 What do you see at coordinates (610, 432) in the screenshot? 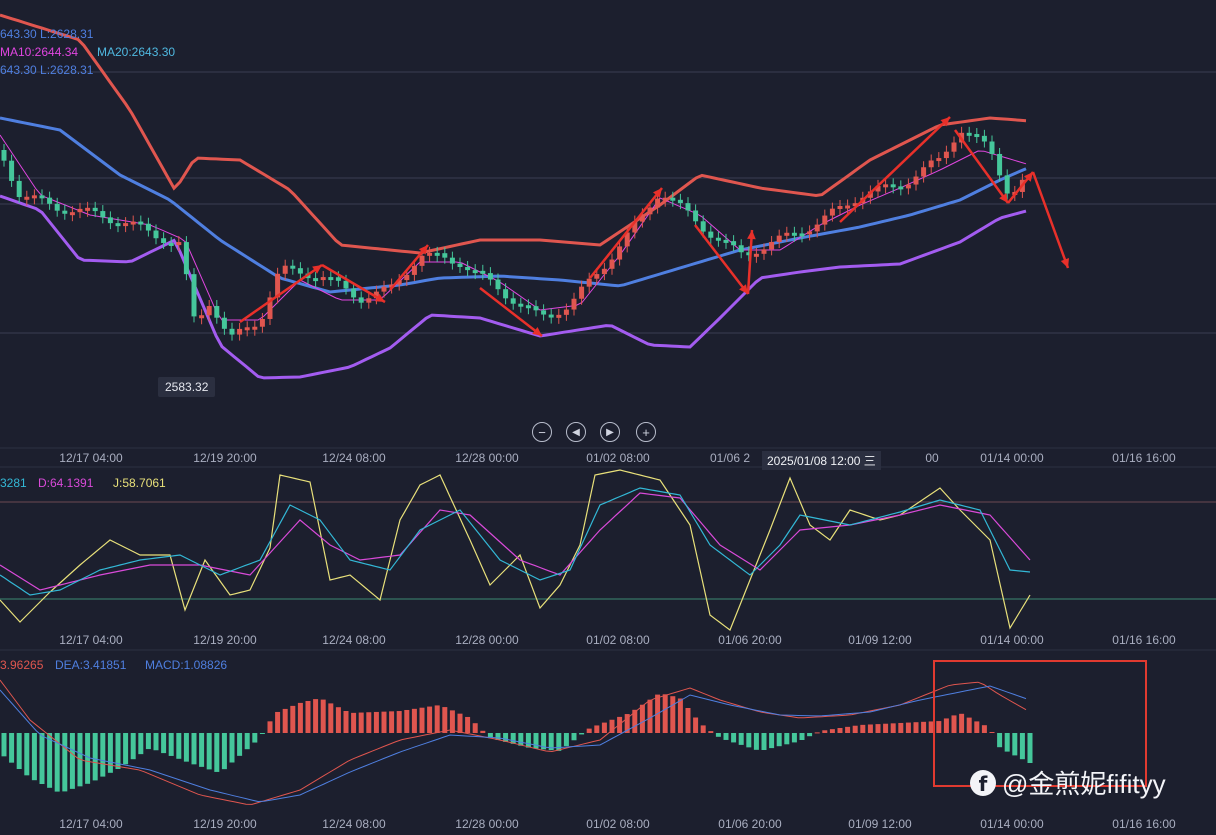
I see `step-forward-button: ▶` at bounding box center [610, 432].